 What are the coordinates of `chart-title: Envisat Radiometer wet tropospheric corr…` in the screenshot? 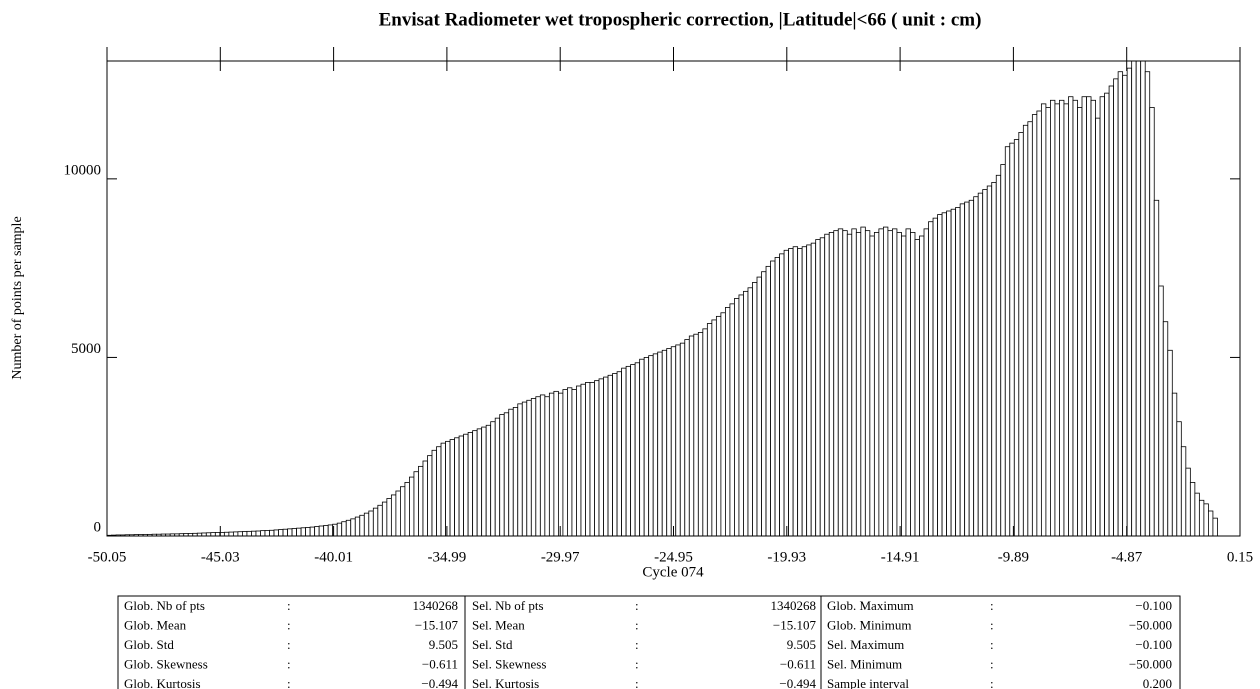 It's located at (680, 19).